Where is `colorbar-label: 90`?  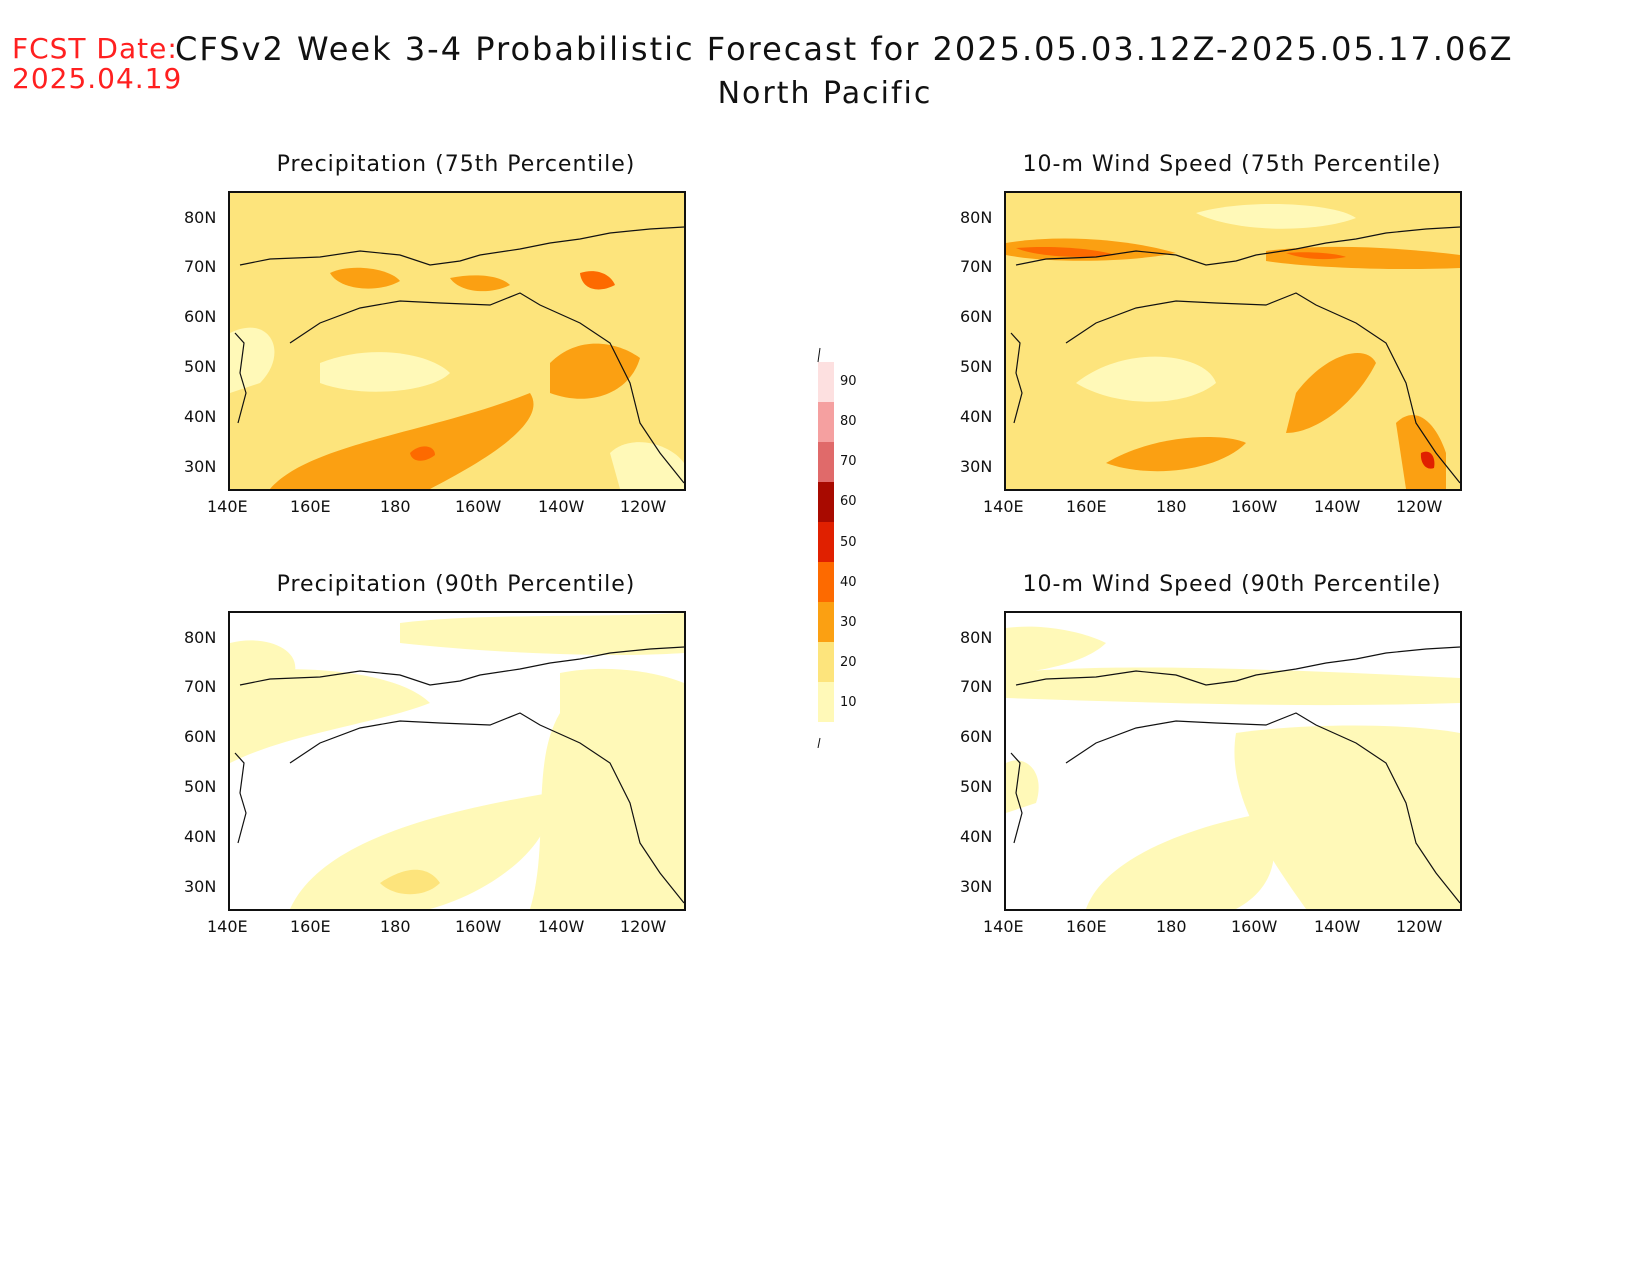
colorbar-label: 90 is located at coordinates (848, 381).